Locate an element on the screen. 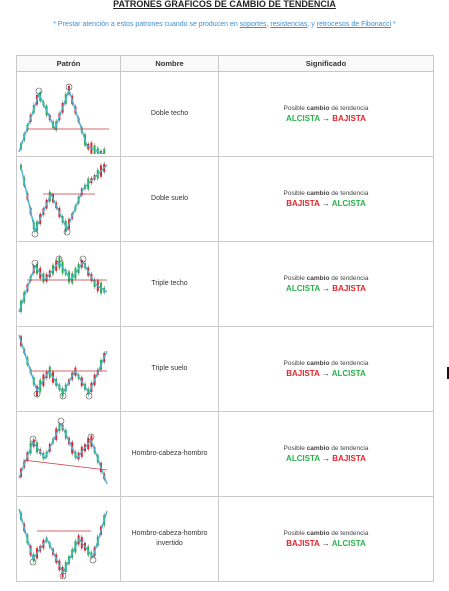 This screenshot has height=591, width=449. double-bottom-chart-icon is located at coordinates (64, 199).